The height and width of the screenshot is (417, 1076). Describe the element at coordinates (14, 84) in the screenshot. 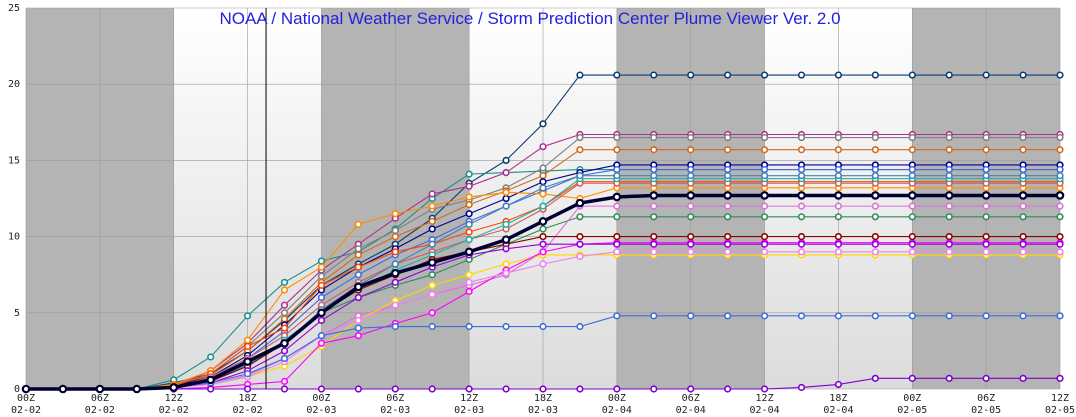

I see `y-tick-label: 20` at that location.